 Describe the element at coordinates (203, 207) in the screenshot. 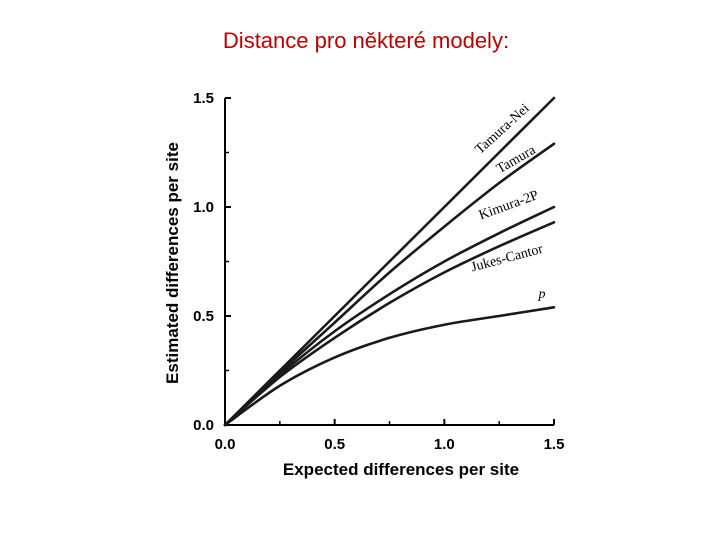

I see `y-tick-label: 1.0` at that location.